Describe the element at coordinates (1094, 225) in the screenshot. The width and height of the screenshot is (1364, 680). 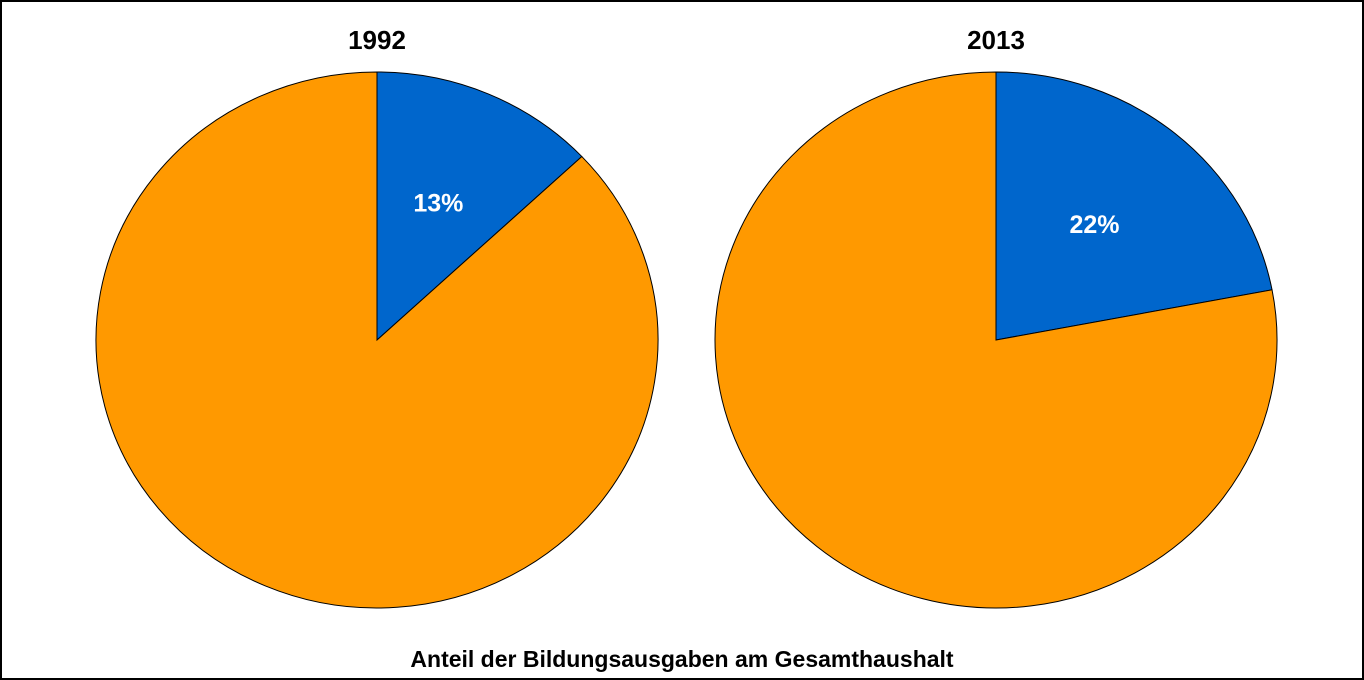
I see `data-label: 22%` at that location.